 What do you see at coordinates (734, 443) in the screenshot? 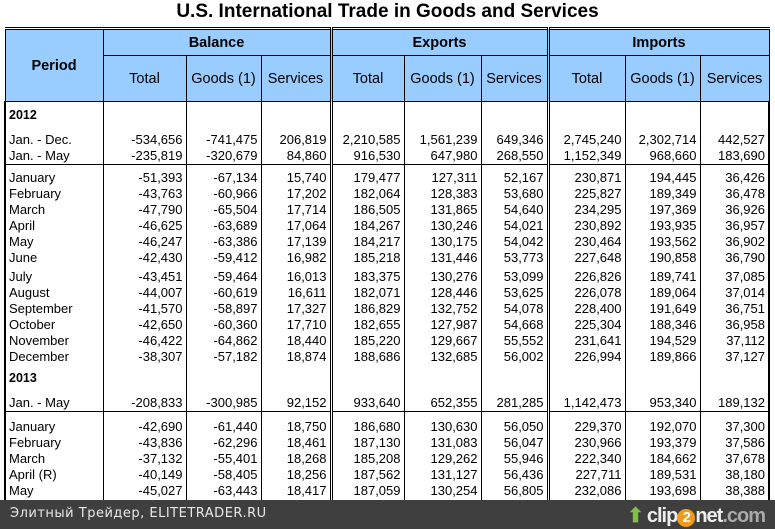
I see `value-cell: 37,586` at bounding box center [734, 443].